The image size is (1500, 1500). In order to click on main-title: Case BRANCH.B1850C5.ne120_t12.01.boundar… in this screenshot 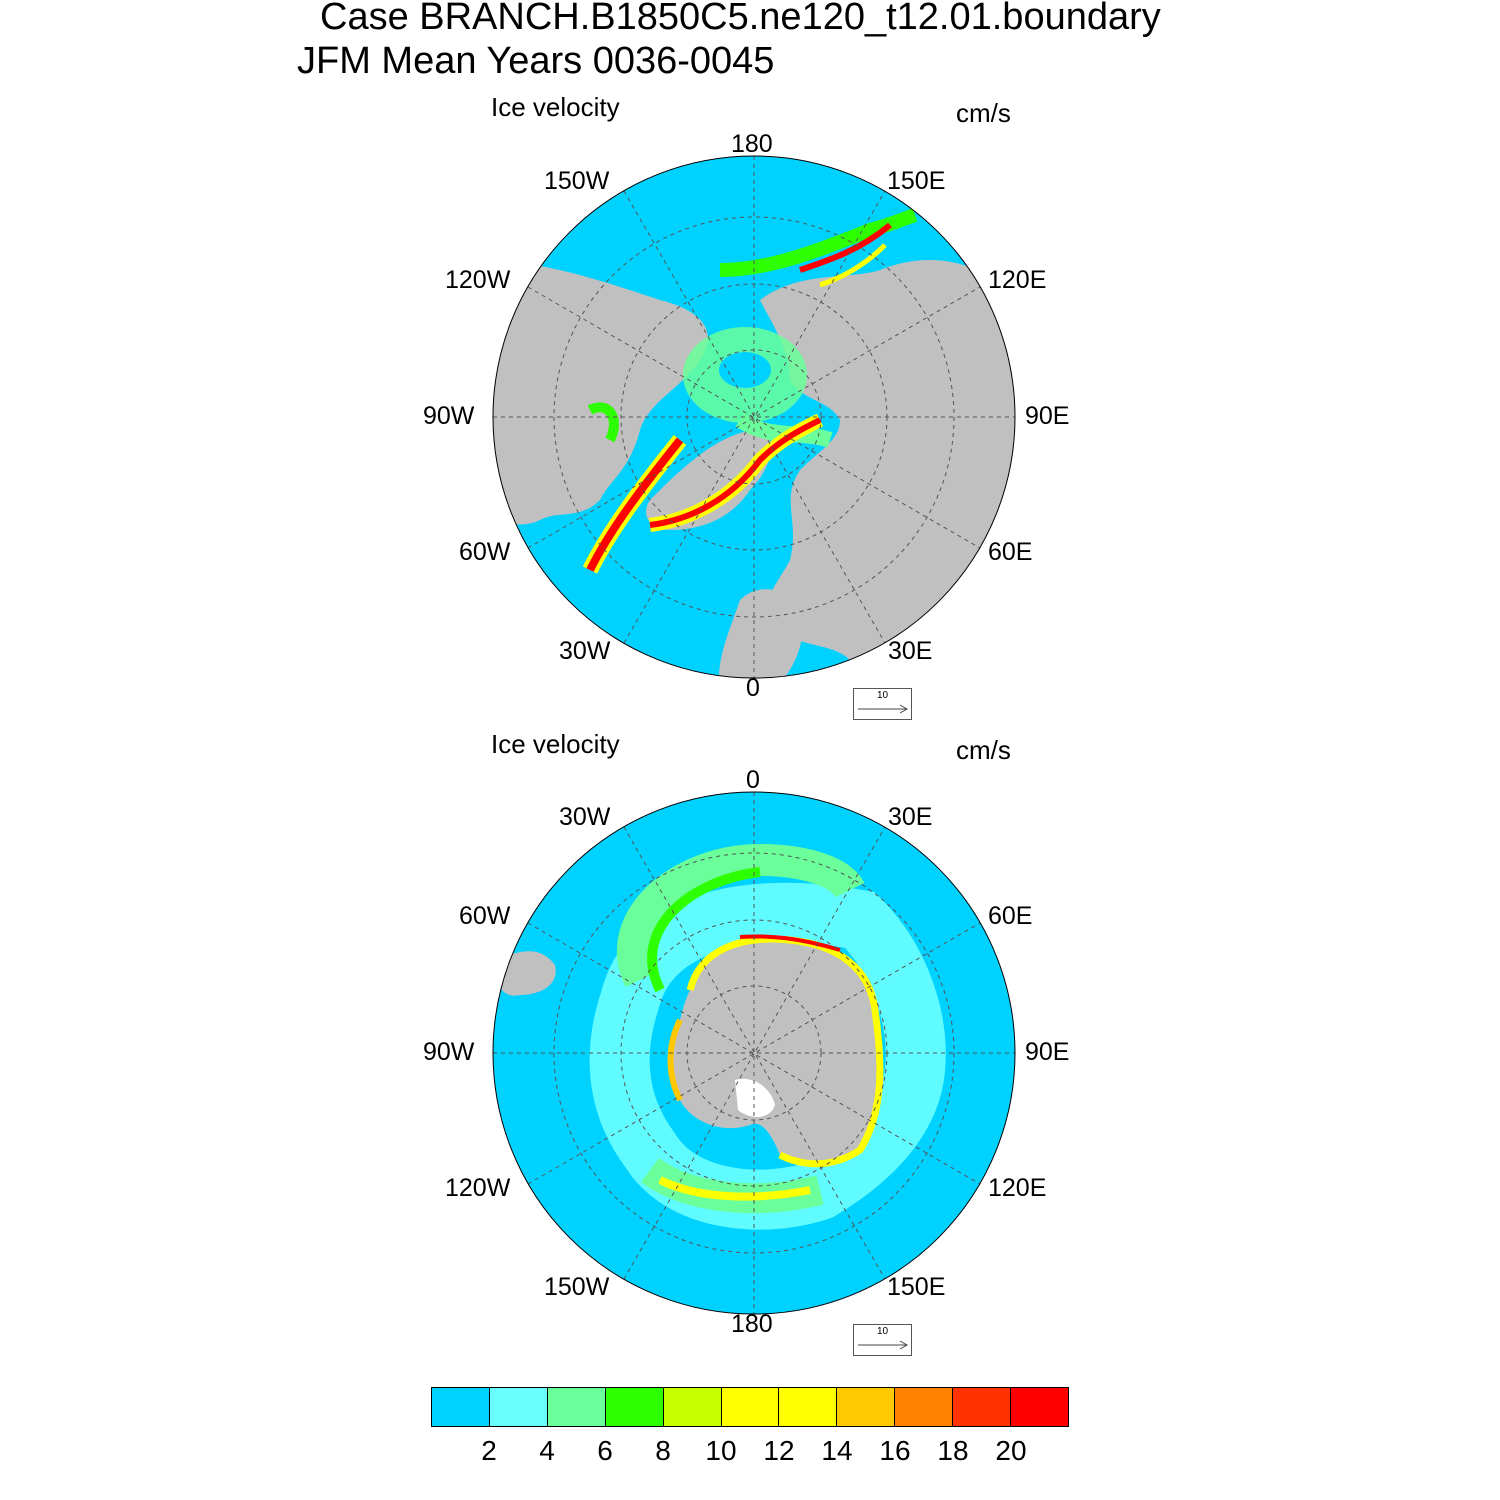, I will do `click(740, 19)`.